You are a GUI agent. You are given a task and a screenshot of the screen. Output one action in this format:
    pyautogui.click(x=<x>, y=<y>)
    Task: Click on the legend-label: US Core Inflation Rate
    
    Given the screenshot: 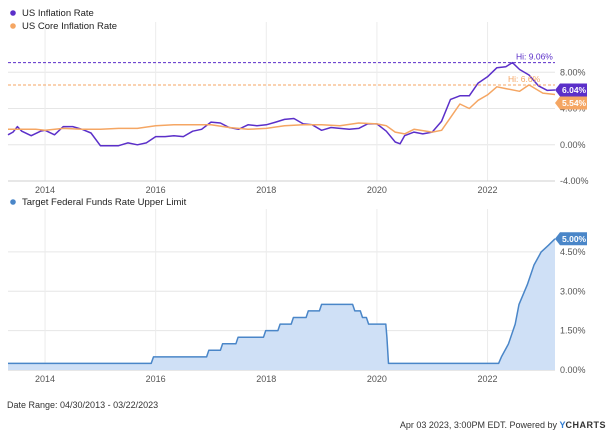 What is the action you would take?
    pyautogui.click(x=69, y=26)
    